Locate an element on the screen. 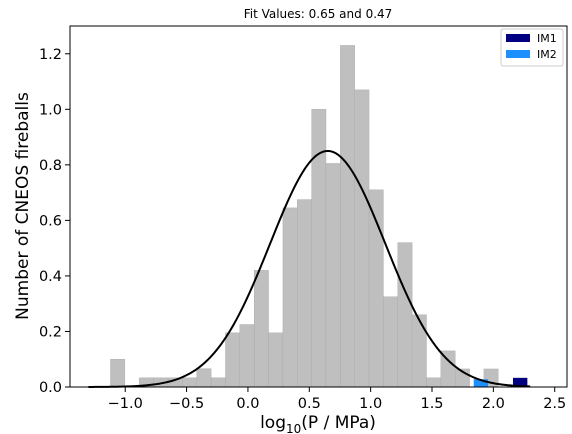 This screenshot has width=572, height=434. y-axis-ticks: 0.0 0.2 0.4 0.6 0.8 1.0 1.2 is located at coordinates (54, 221).